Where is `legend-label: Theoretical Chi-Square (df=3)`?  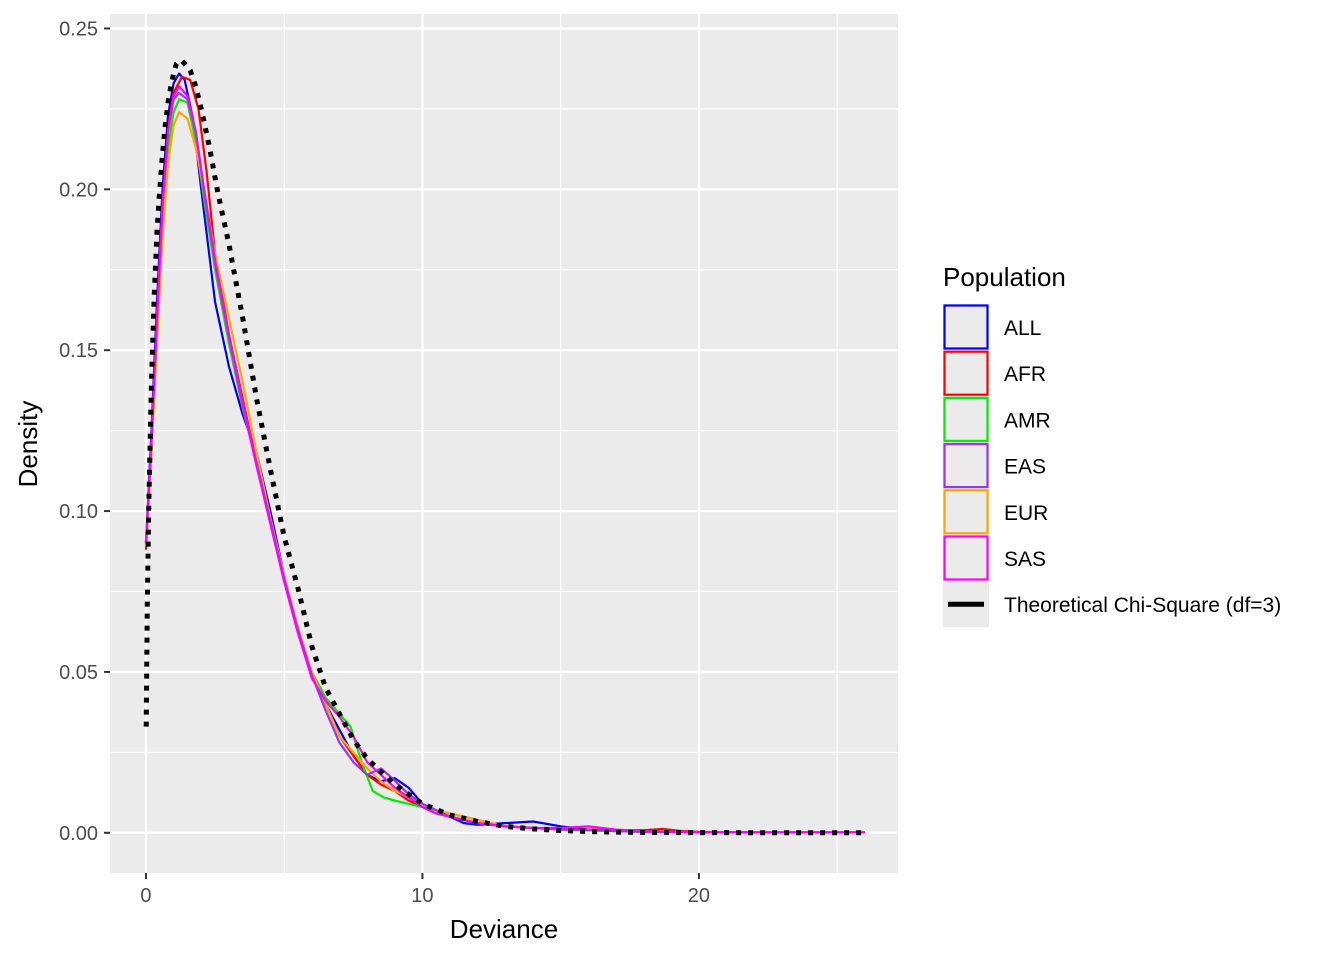 legend-label: Theoretical Chi-Square (df=3) is located at coordinates (1142, 605).